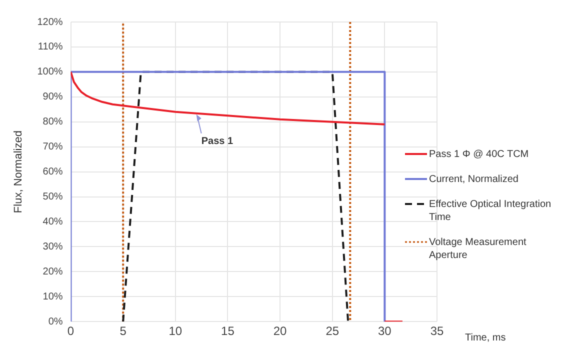 The image size is (563, 350). I want to click on legend-label: Pass 1 Φ @ 40C TCM, so click(479, 154).